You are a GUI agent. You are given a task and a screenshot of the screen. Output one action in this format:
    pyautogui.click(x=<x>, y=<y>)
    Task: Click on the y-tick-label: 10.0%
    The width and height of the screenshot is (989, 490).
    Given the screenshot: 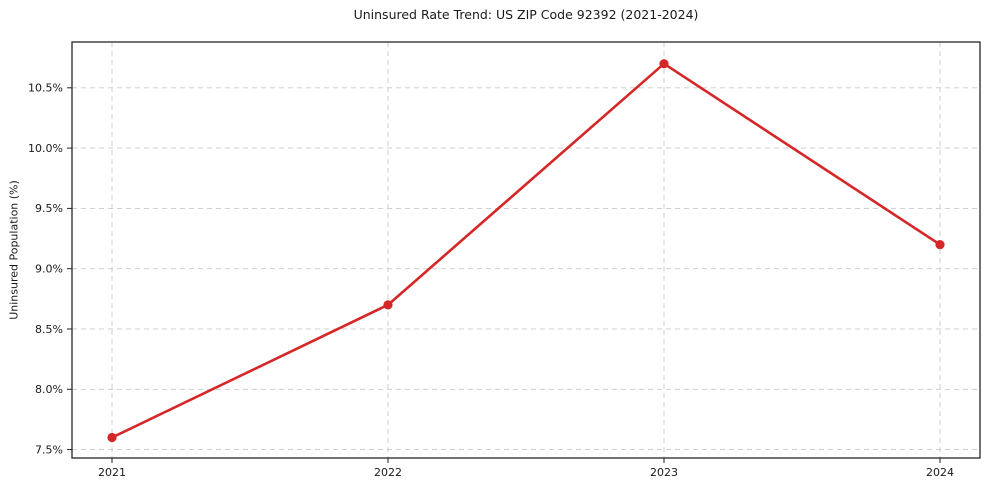 What is the action you would take?
    pyautogui.click(x=45, y=148)
    